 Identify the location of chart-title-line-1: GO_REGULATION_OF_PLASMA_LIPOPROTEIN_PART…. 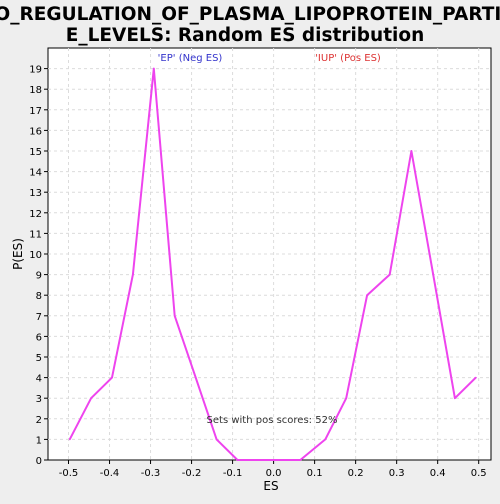
(250, 14).